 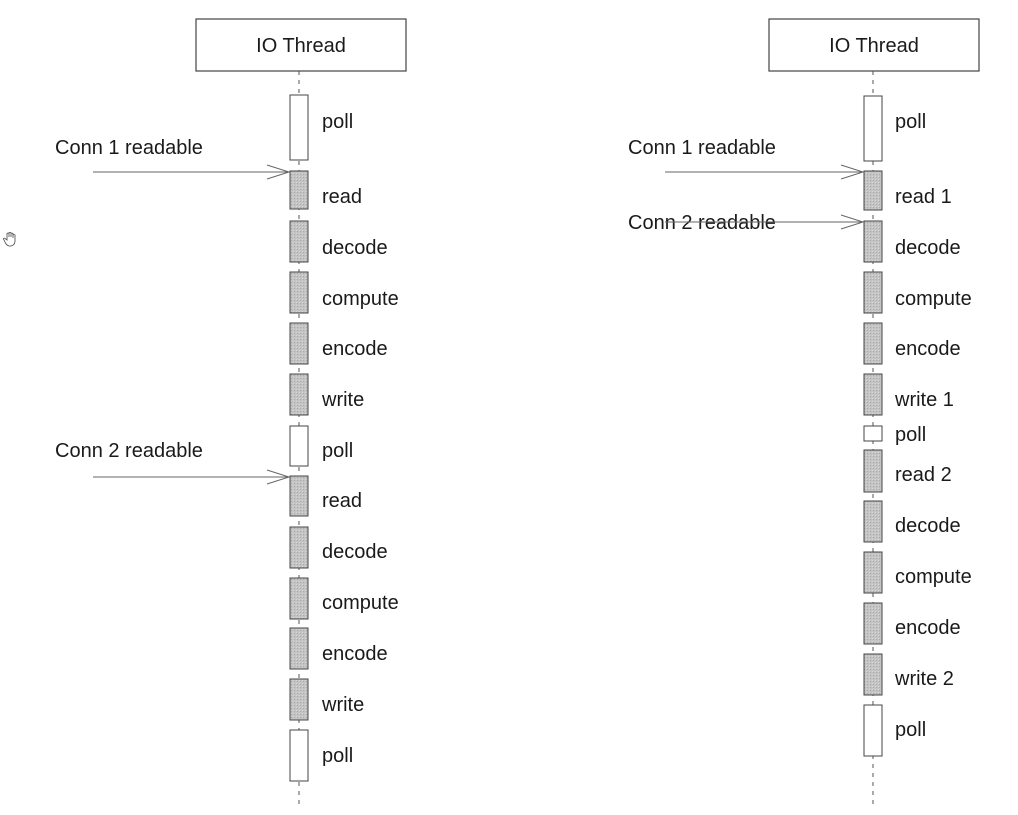 What do you see at coordinates (924, 679) in the screenshot?
I see `step-label: write 2` at bounding box center [924, 679].